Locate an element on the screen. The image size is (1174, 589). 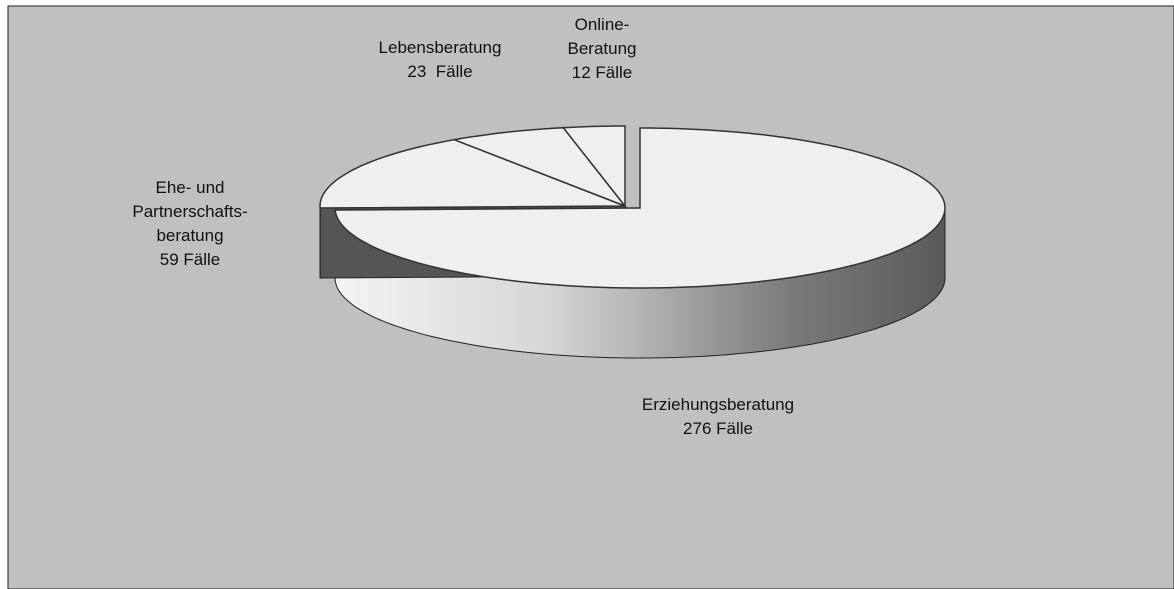
value-label: 23 Fälle is located at coordinates (439, 71).